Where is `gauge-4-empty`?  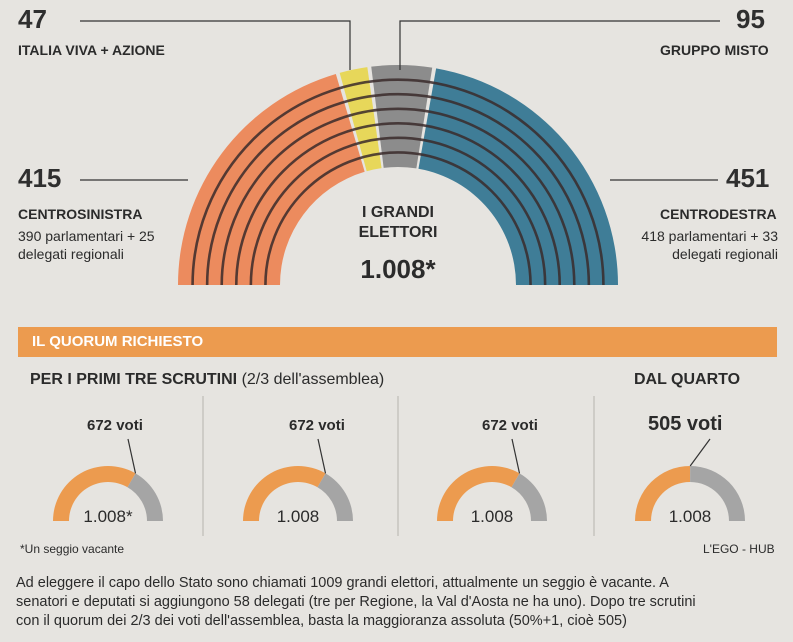 gauge-4-empty is located at coordinates (717, 493).